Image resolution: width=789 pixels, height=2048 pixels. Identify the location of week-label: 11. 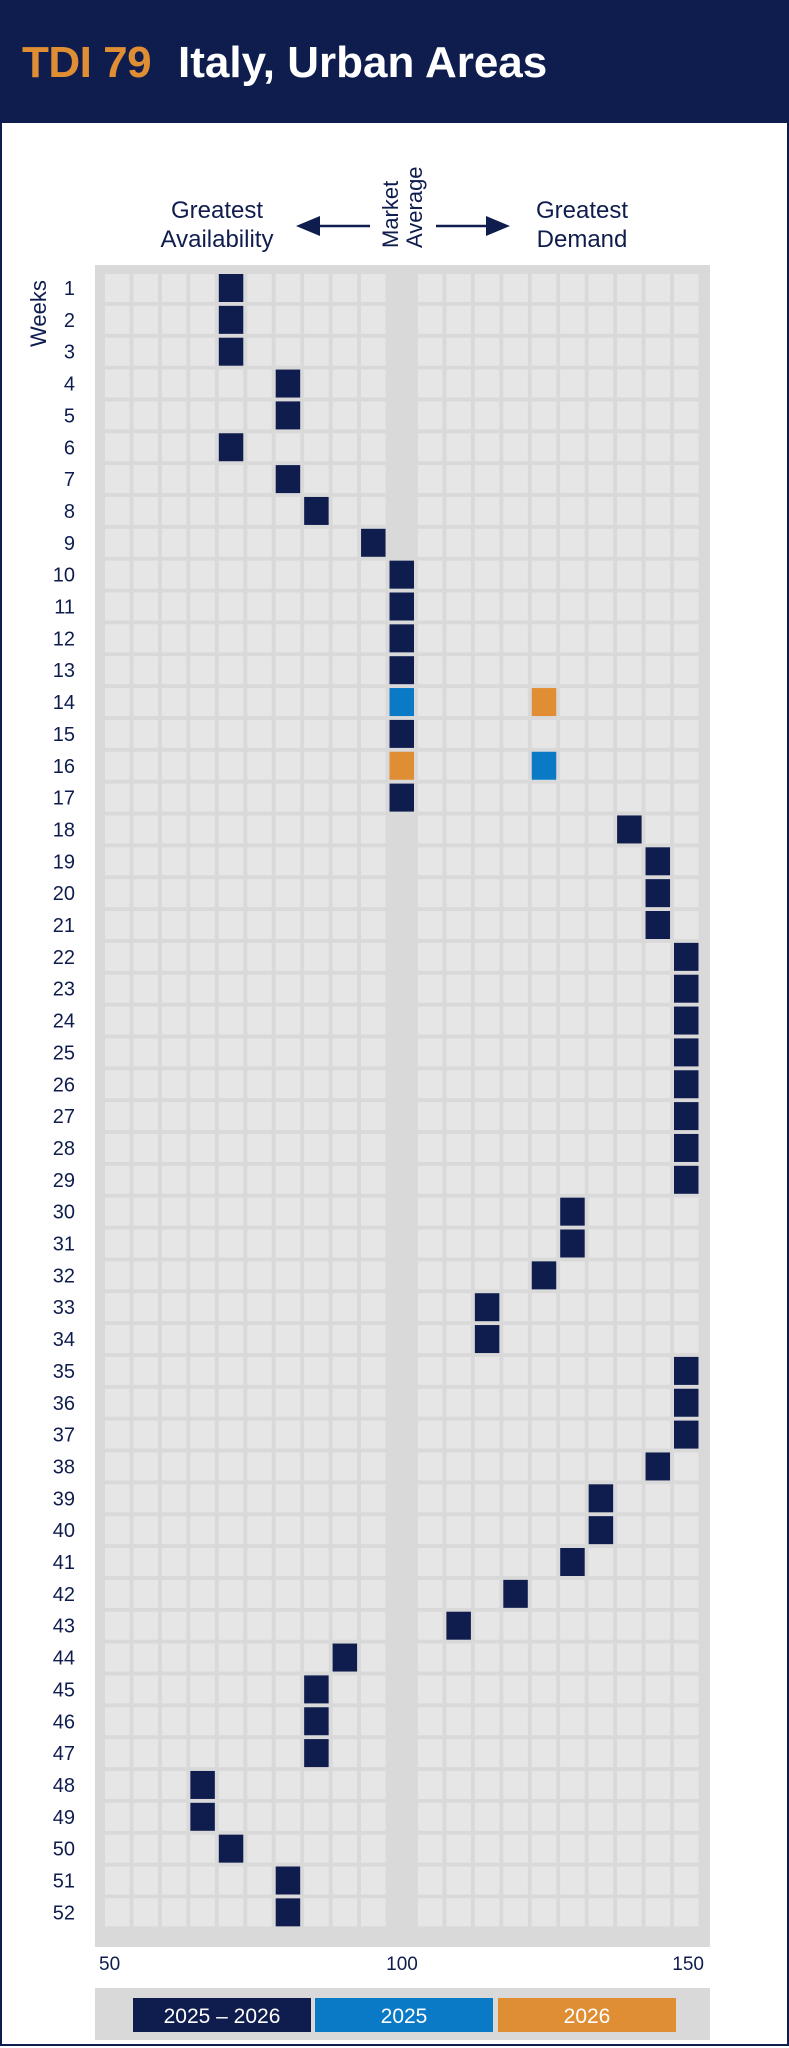
(64, 608).